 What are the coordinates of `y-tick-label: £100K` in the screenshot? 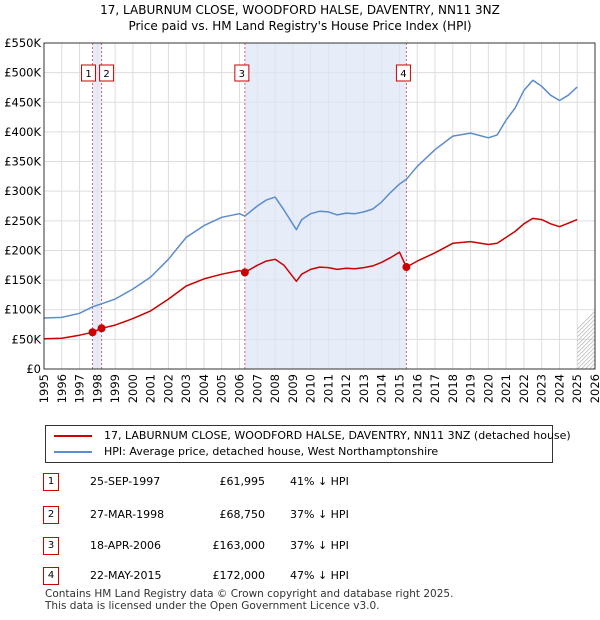 It's located at (22, 310).